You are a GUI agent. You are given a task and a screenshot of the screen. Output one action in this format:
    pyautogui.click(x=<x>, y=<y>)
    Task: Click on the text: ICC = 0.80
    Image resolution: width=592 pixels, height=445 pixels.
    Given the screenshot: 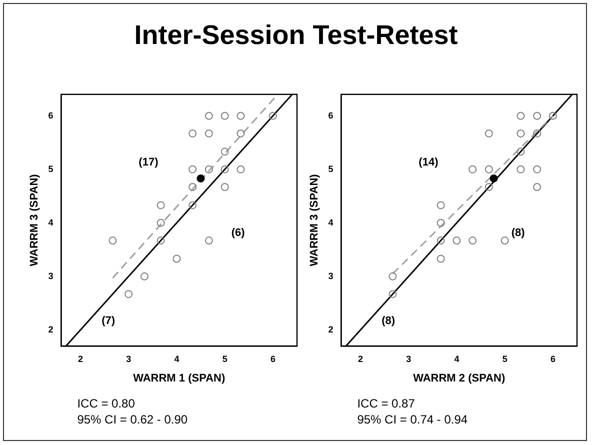 What is the action you would take?
    pyautogui.click(x=106, y=403)
    